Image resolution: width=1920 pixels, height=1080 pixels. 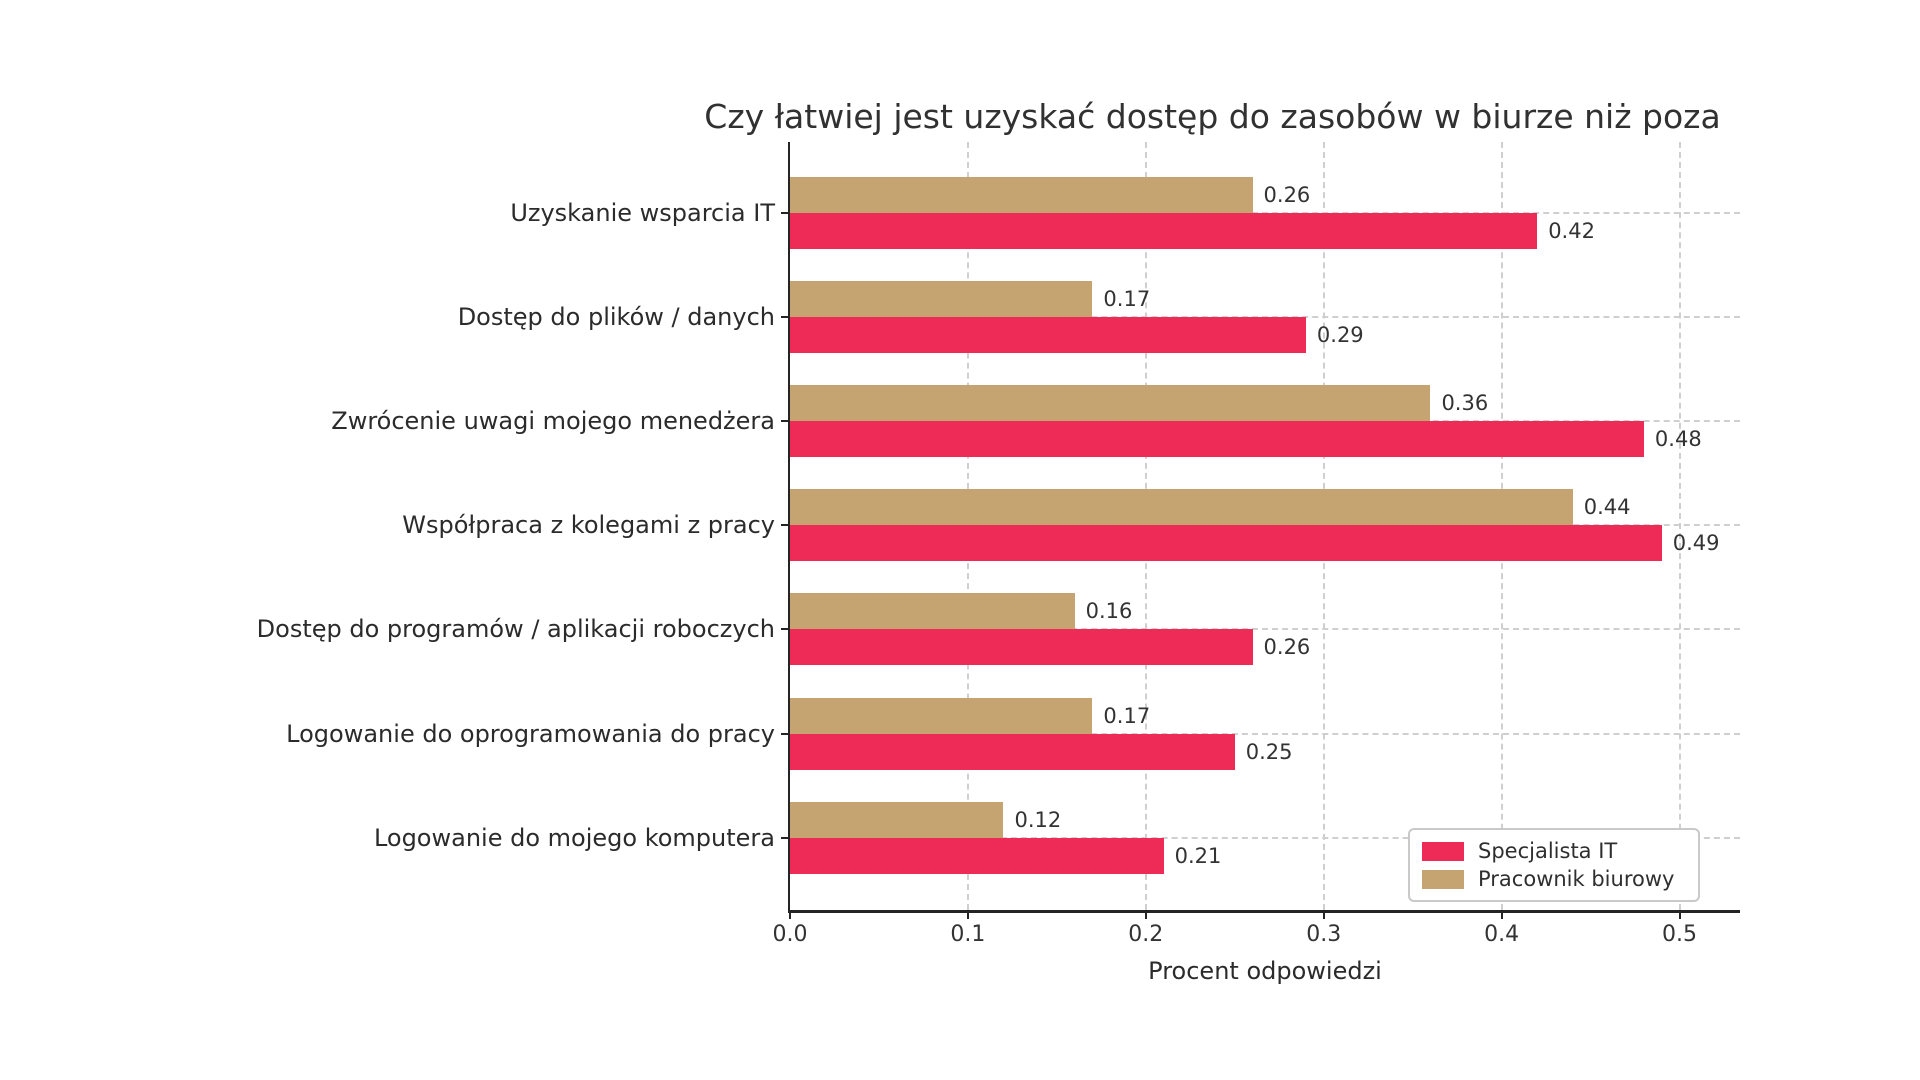 I want to click on x-tick-label: 0.5, so click(x=1679, y=934).